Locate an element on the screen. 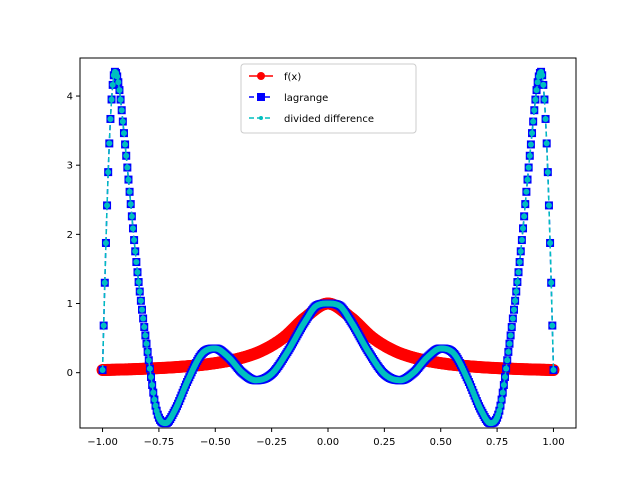  x-tick-label: 1.00 is located at coordinates (553, 442).